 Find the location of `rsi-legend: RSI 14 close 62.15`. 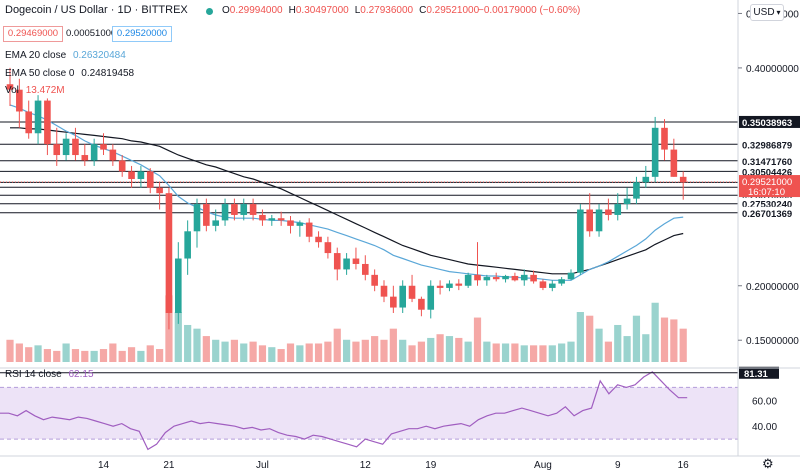

rsi-legend: RSI 14 close 62.15 is located at coordinates (49, 374).